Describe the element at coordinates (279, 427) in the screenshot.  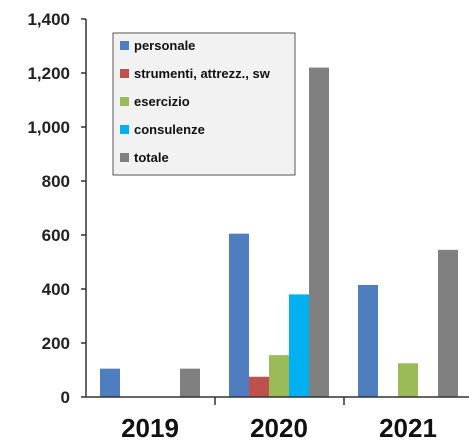
I see `x-tick-label: 2020` at that location.